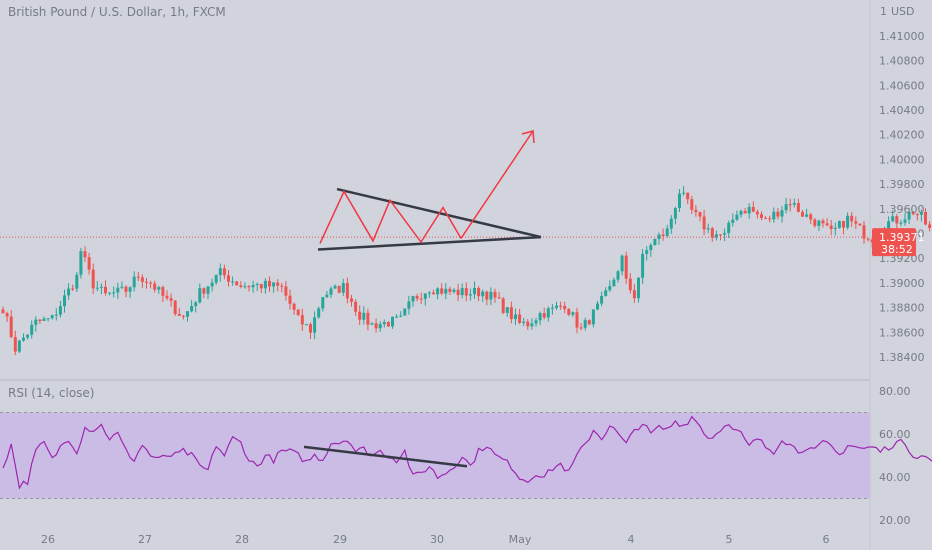 Image resolution: width=932 pixels, height=550 pixels. What do you see at coordinates (390, 216) in the screenshot?
I see `zigzag-path` at bounding box center [390, 216].